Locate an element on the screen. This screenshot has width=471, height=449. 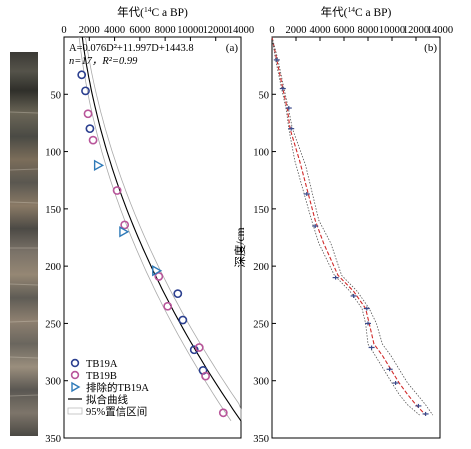
fit-stats-r2: R²=0.99 is located at coordinates (119, 61).